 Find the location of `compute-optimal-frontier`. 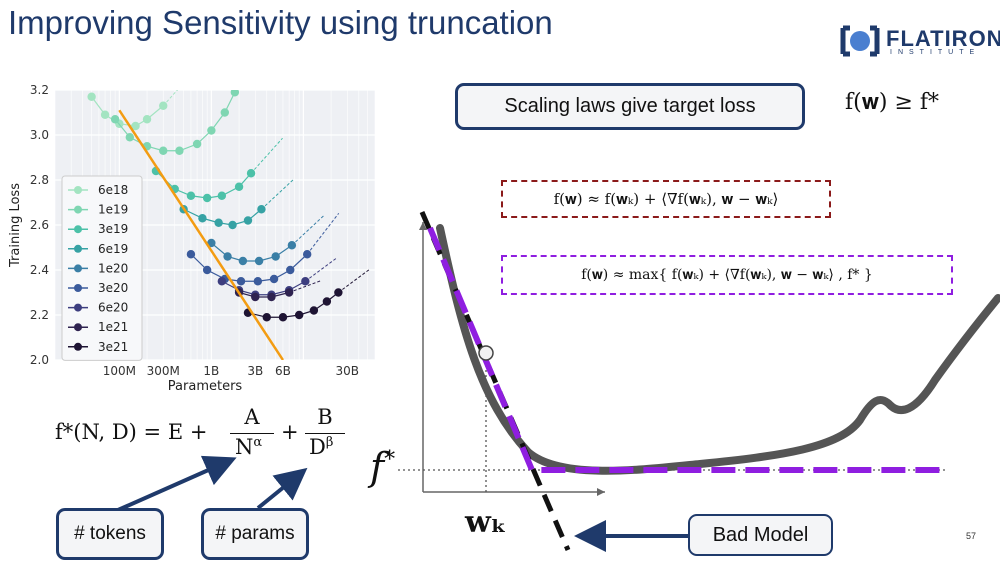

compute-optimal-frontier is located at coordinates (201, 234).